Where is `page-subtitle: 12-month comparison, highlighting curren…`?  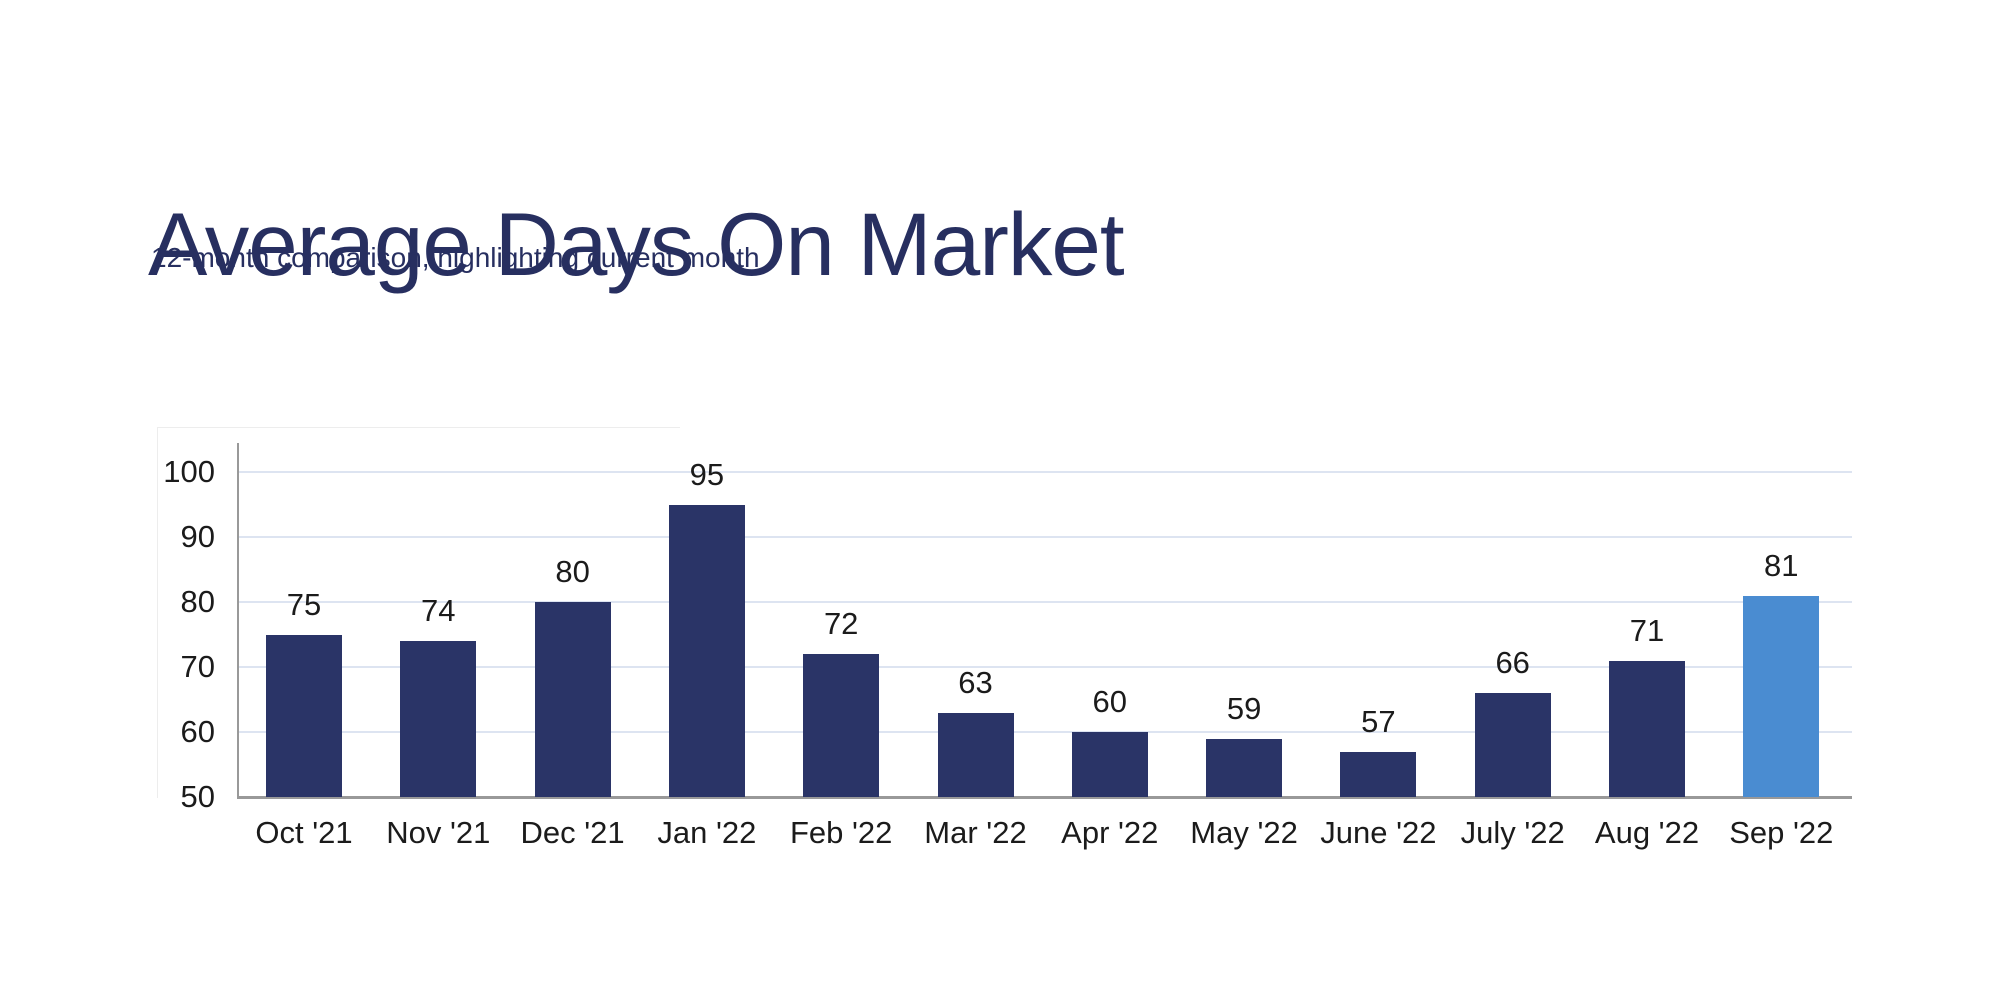
page-subtitle: 12-month comparison, highlighting curren… is located at coordinates (455, 257).